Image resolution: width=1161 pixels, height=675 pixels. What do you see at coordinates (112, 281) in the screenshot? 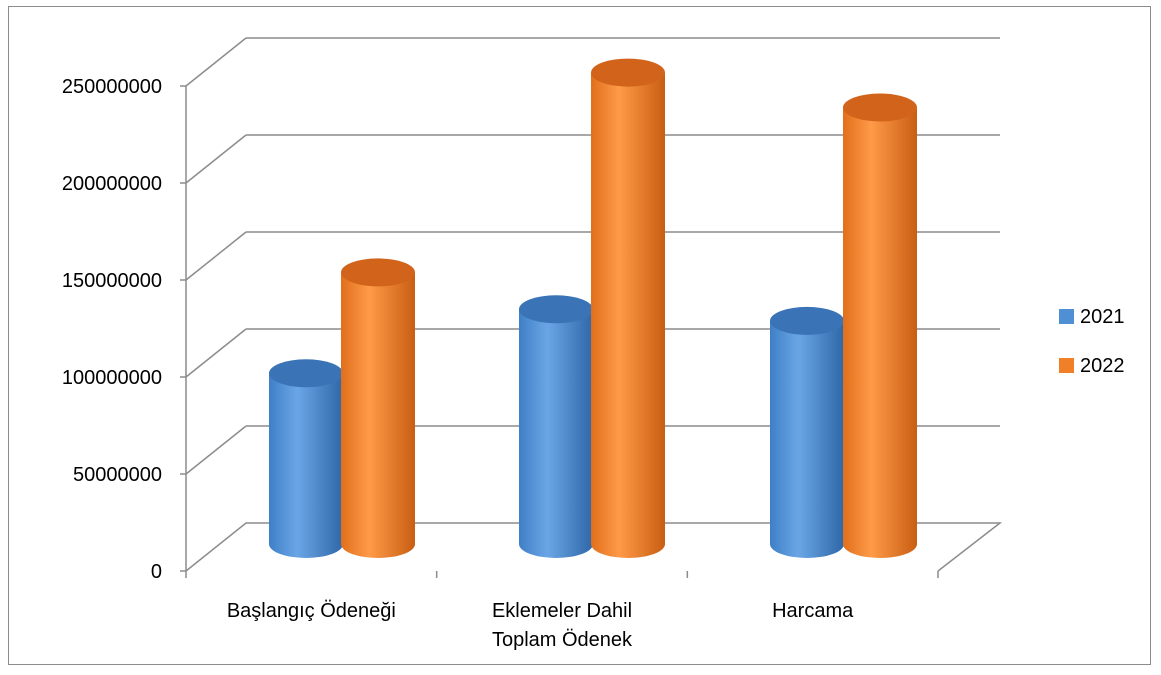
I see `y-tick-label: 150000000` at bounding box center [112, 281].